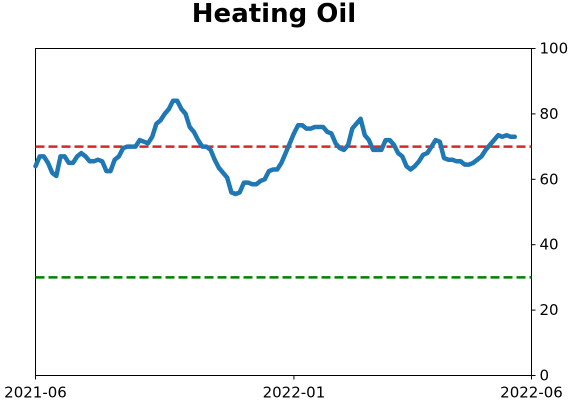 The height and width of the screenshot is (402, 571). Describe the element at coordinates (294, 393) in the screenshot. I see `x-tick-label: 2022-01` at that location.